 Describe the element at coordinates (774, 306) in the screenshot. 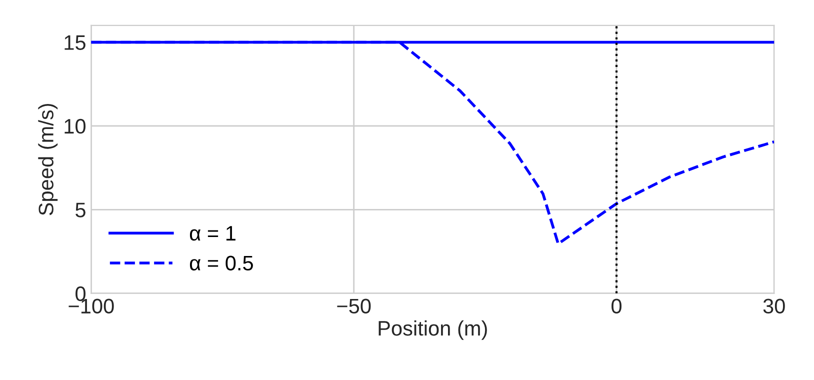

I see `x-tick-label: 30` at that location.